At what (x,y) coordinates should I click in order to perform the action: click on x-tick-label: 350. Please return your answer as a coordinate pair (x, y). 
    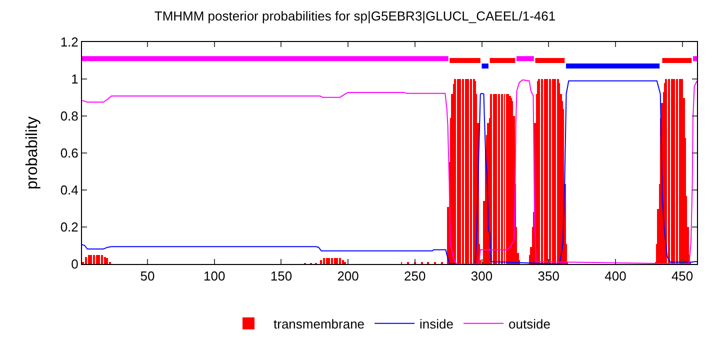
    Looking at the image, I should click on (549, 276).